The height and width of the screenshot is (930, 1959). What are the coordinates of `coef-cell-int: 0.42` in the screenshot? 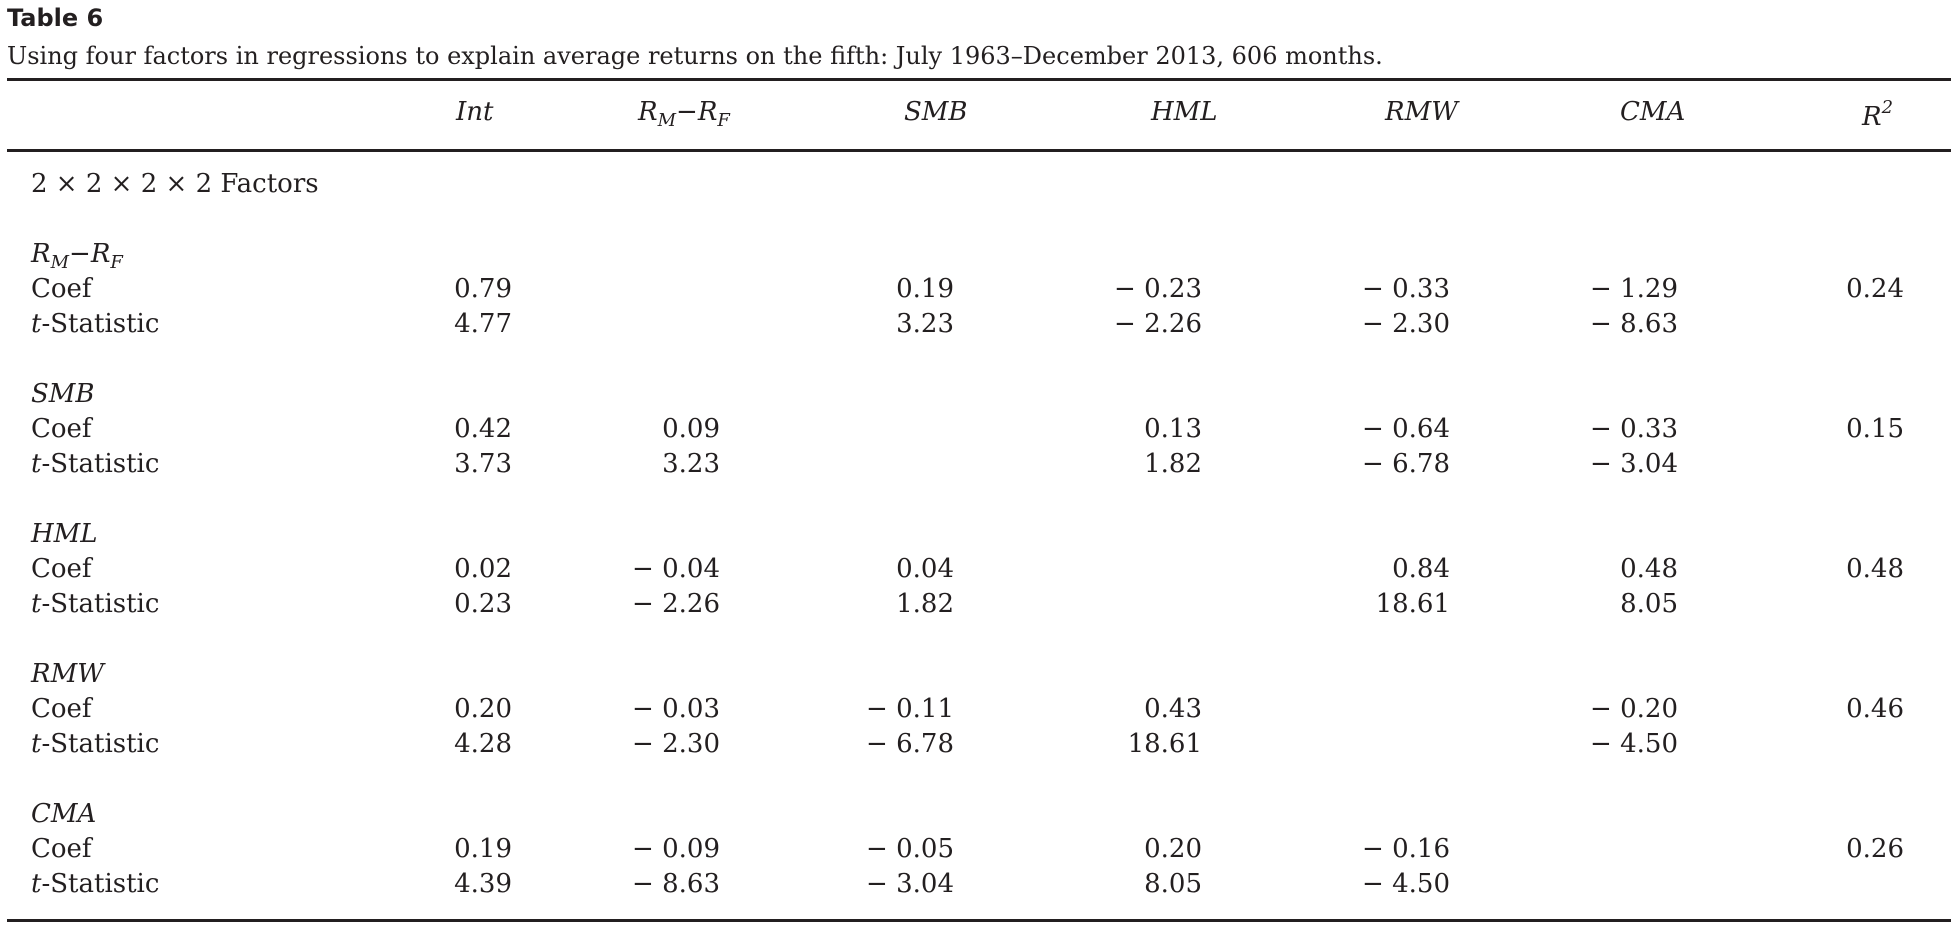 It's located at (483, 429).